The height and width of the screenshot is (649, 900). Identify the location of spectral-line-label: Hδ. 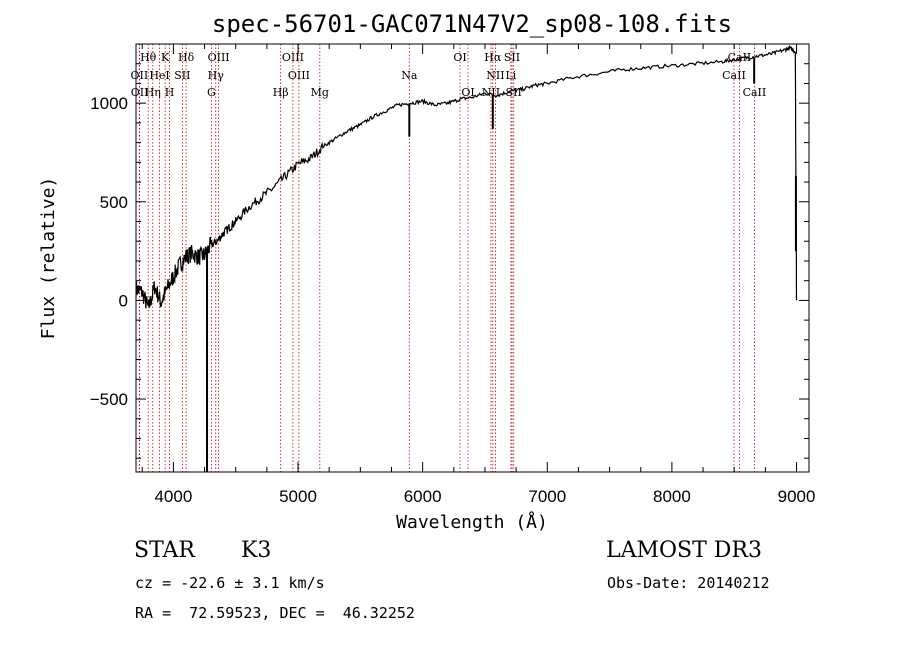
(186, 57).